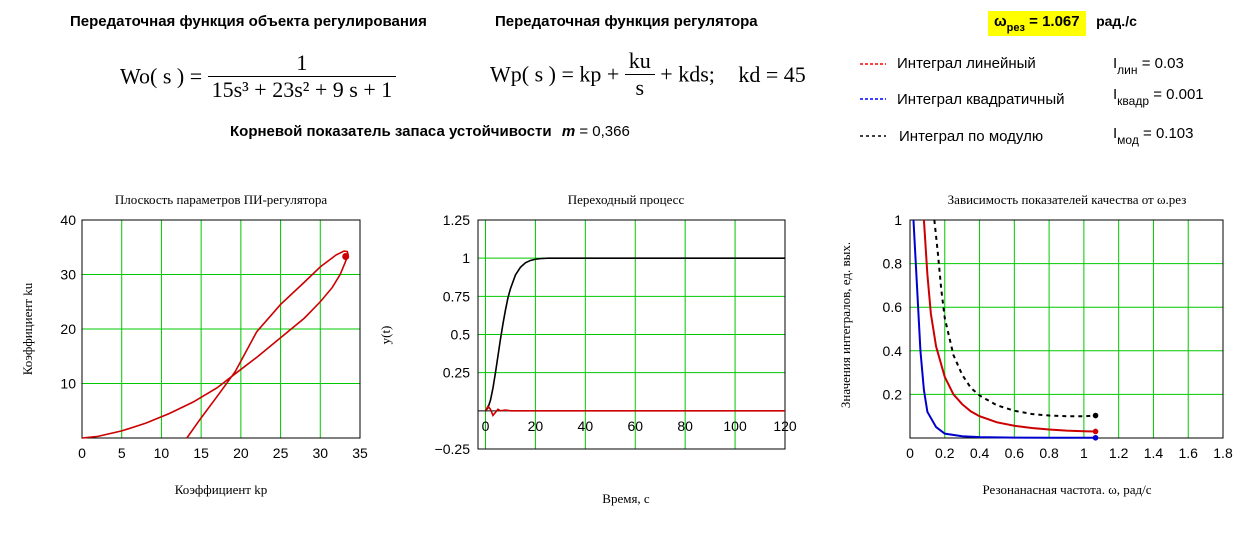 The height and width of the screenshot is (556, 1248). I want to click on regulator-tf-title: Передаточная функция регулятора, so click(626, 21).